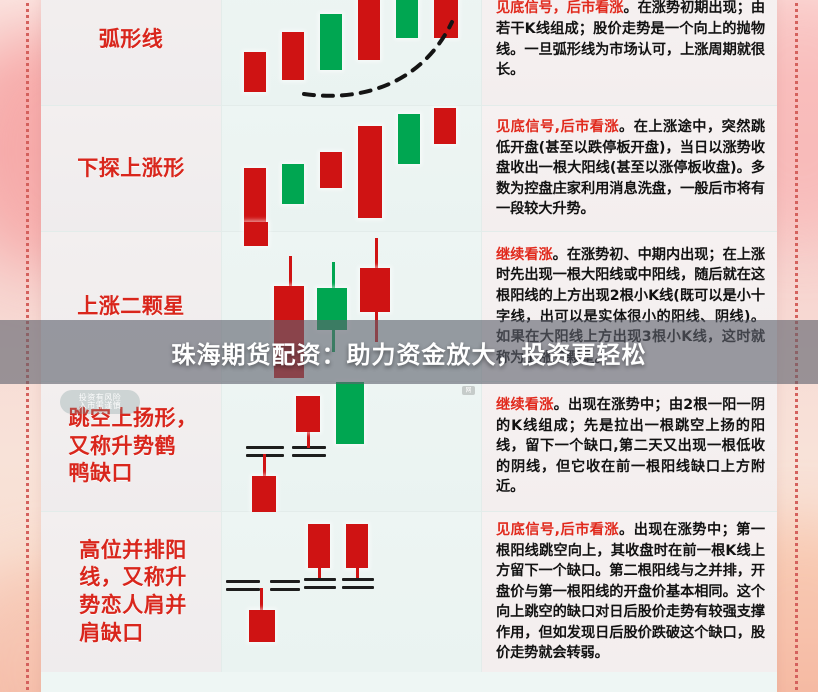  What do you see at coordinates (351, 52) in the screenshot?
I see `candlestick-chart-arc-line` at bounding box center [351, 52].